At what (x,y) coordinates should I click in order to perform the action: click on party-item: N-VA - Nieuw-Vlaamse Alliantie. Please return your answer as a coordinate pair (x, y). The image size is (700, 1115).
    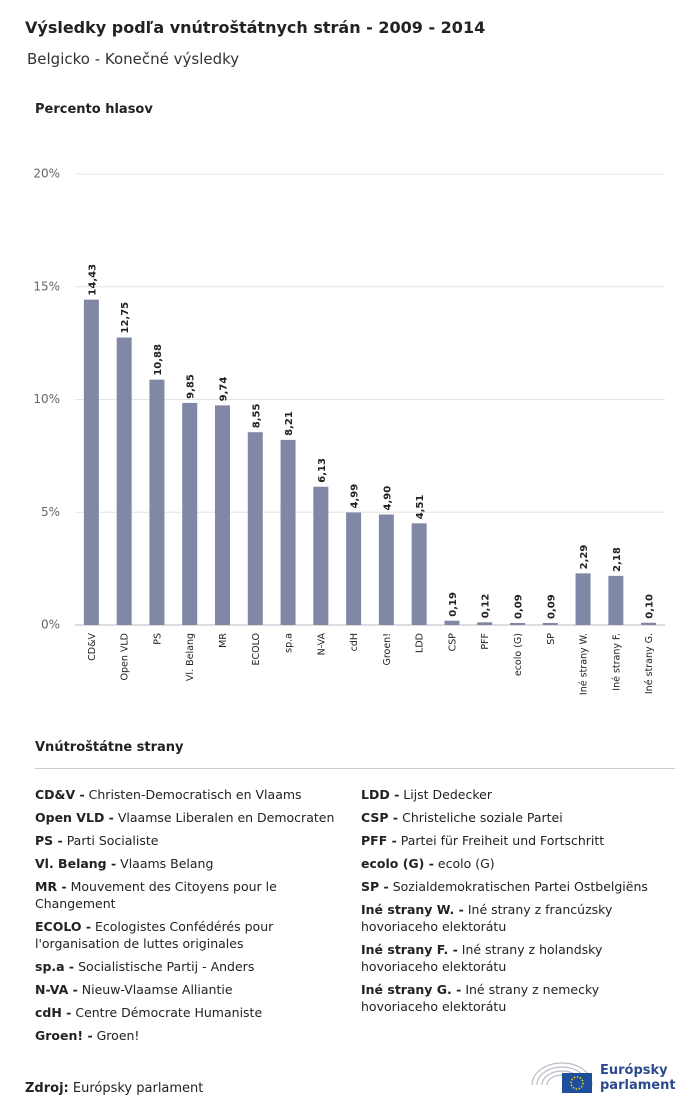
    Looking at the image, I should click on (185, 989).